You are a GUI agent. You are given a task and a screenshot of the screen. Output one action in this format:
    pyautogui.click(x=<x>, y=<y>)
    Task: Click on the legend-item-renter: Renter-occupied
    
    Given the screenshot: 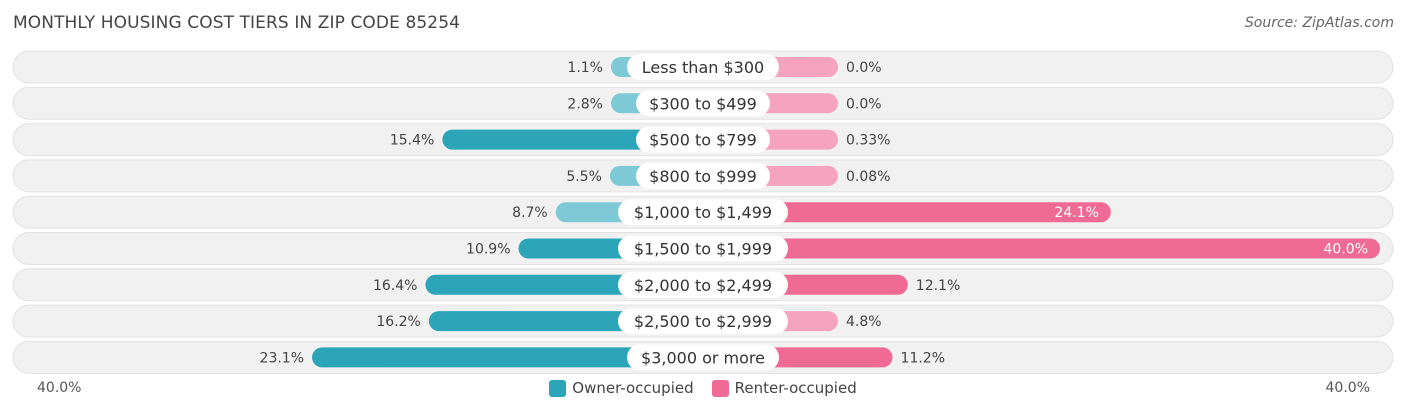 What is the action you would take?
    pyautogui.click(x=784, y=388)
    